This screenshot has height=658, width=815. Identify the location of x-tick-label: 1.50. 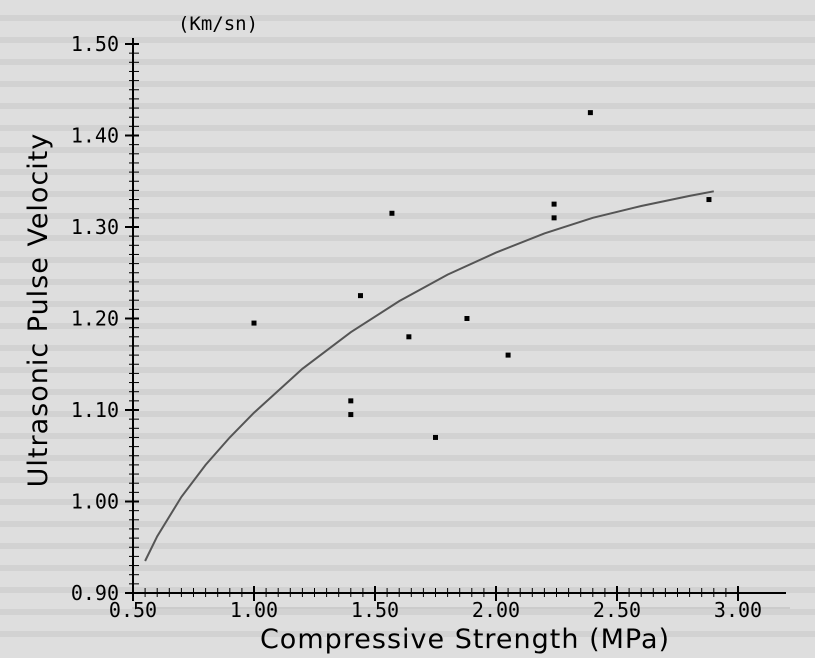
(375, 610).